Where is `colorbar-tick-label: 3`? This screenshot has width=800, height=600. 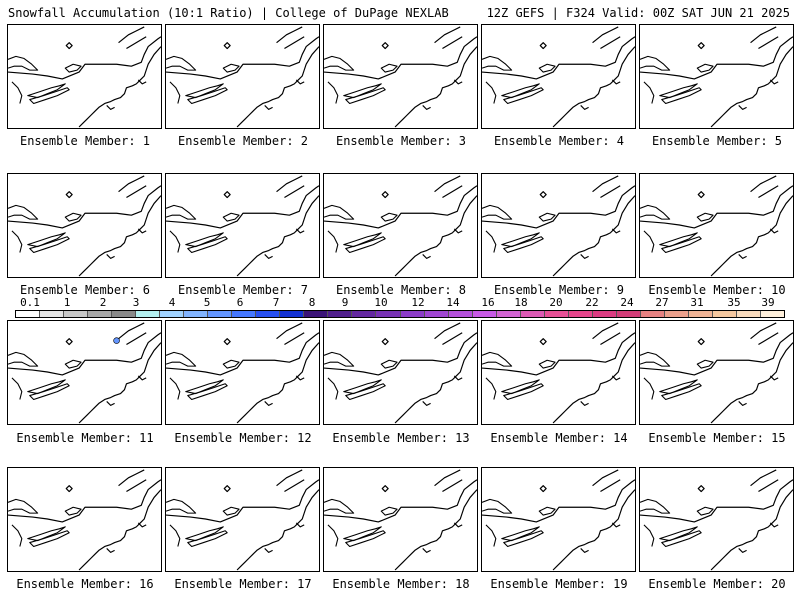
colorbar-tick-label: 3 is located at coordinates (136, 302).